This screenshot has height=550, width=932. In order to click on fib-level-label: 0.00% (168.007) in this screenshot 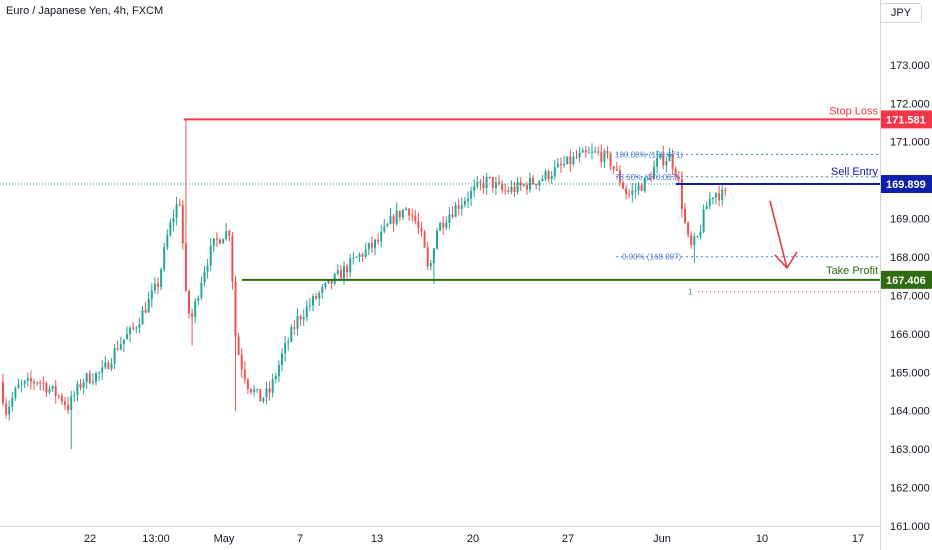, I will do `click(651, 257)`.